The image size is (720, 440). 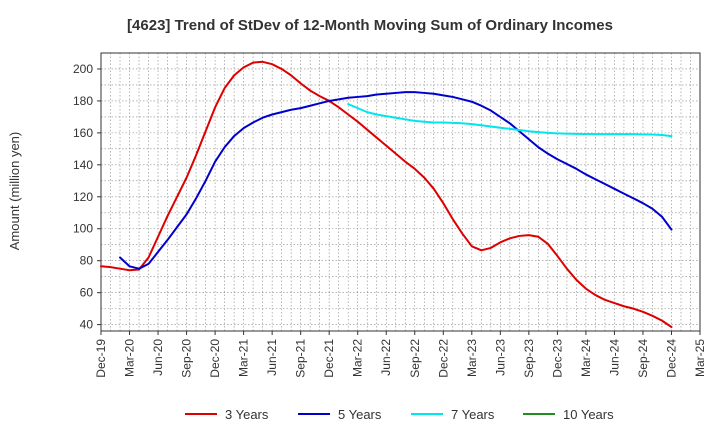 What do you see at coordinates (244, 358) in the screenshot?
I see `x-tick-label: Mar-21` at bounding box center [244, 358].